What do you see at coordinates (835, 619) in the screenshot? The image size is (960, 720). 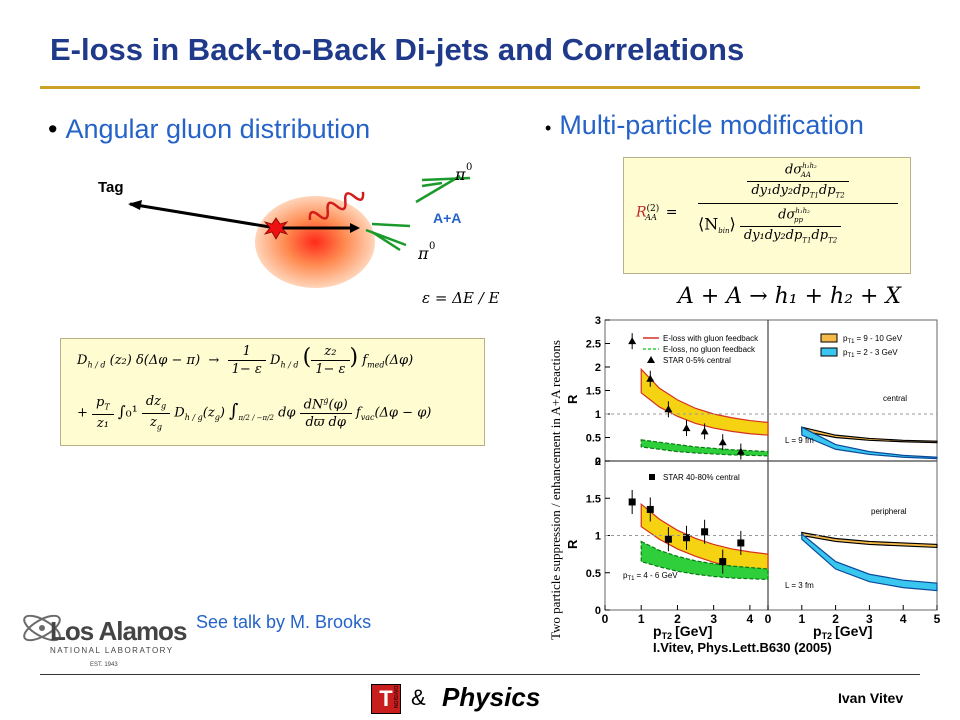 I see `x-tick-label: 2` at bounding box center [835, 619].